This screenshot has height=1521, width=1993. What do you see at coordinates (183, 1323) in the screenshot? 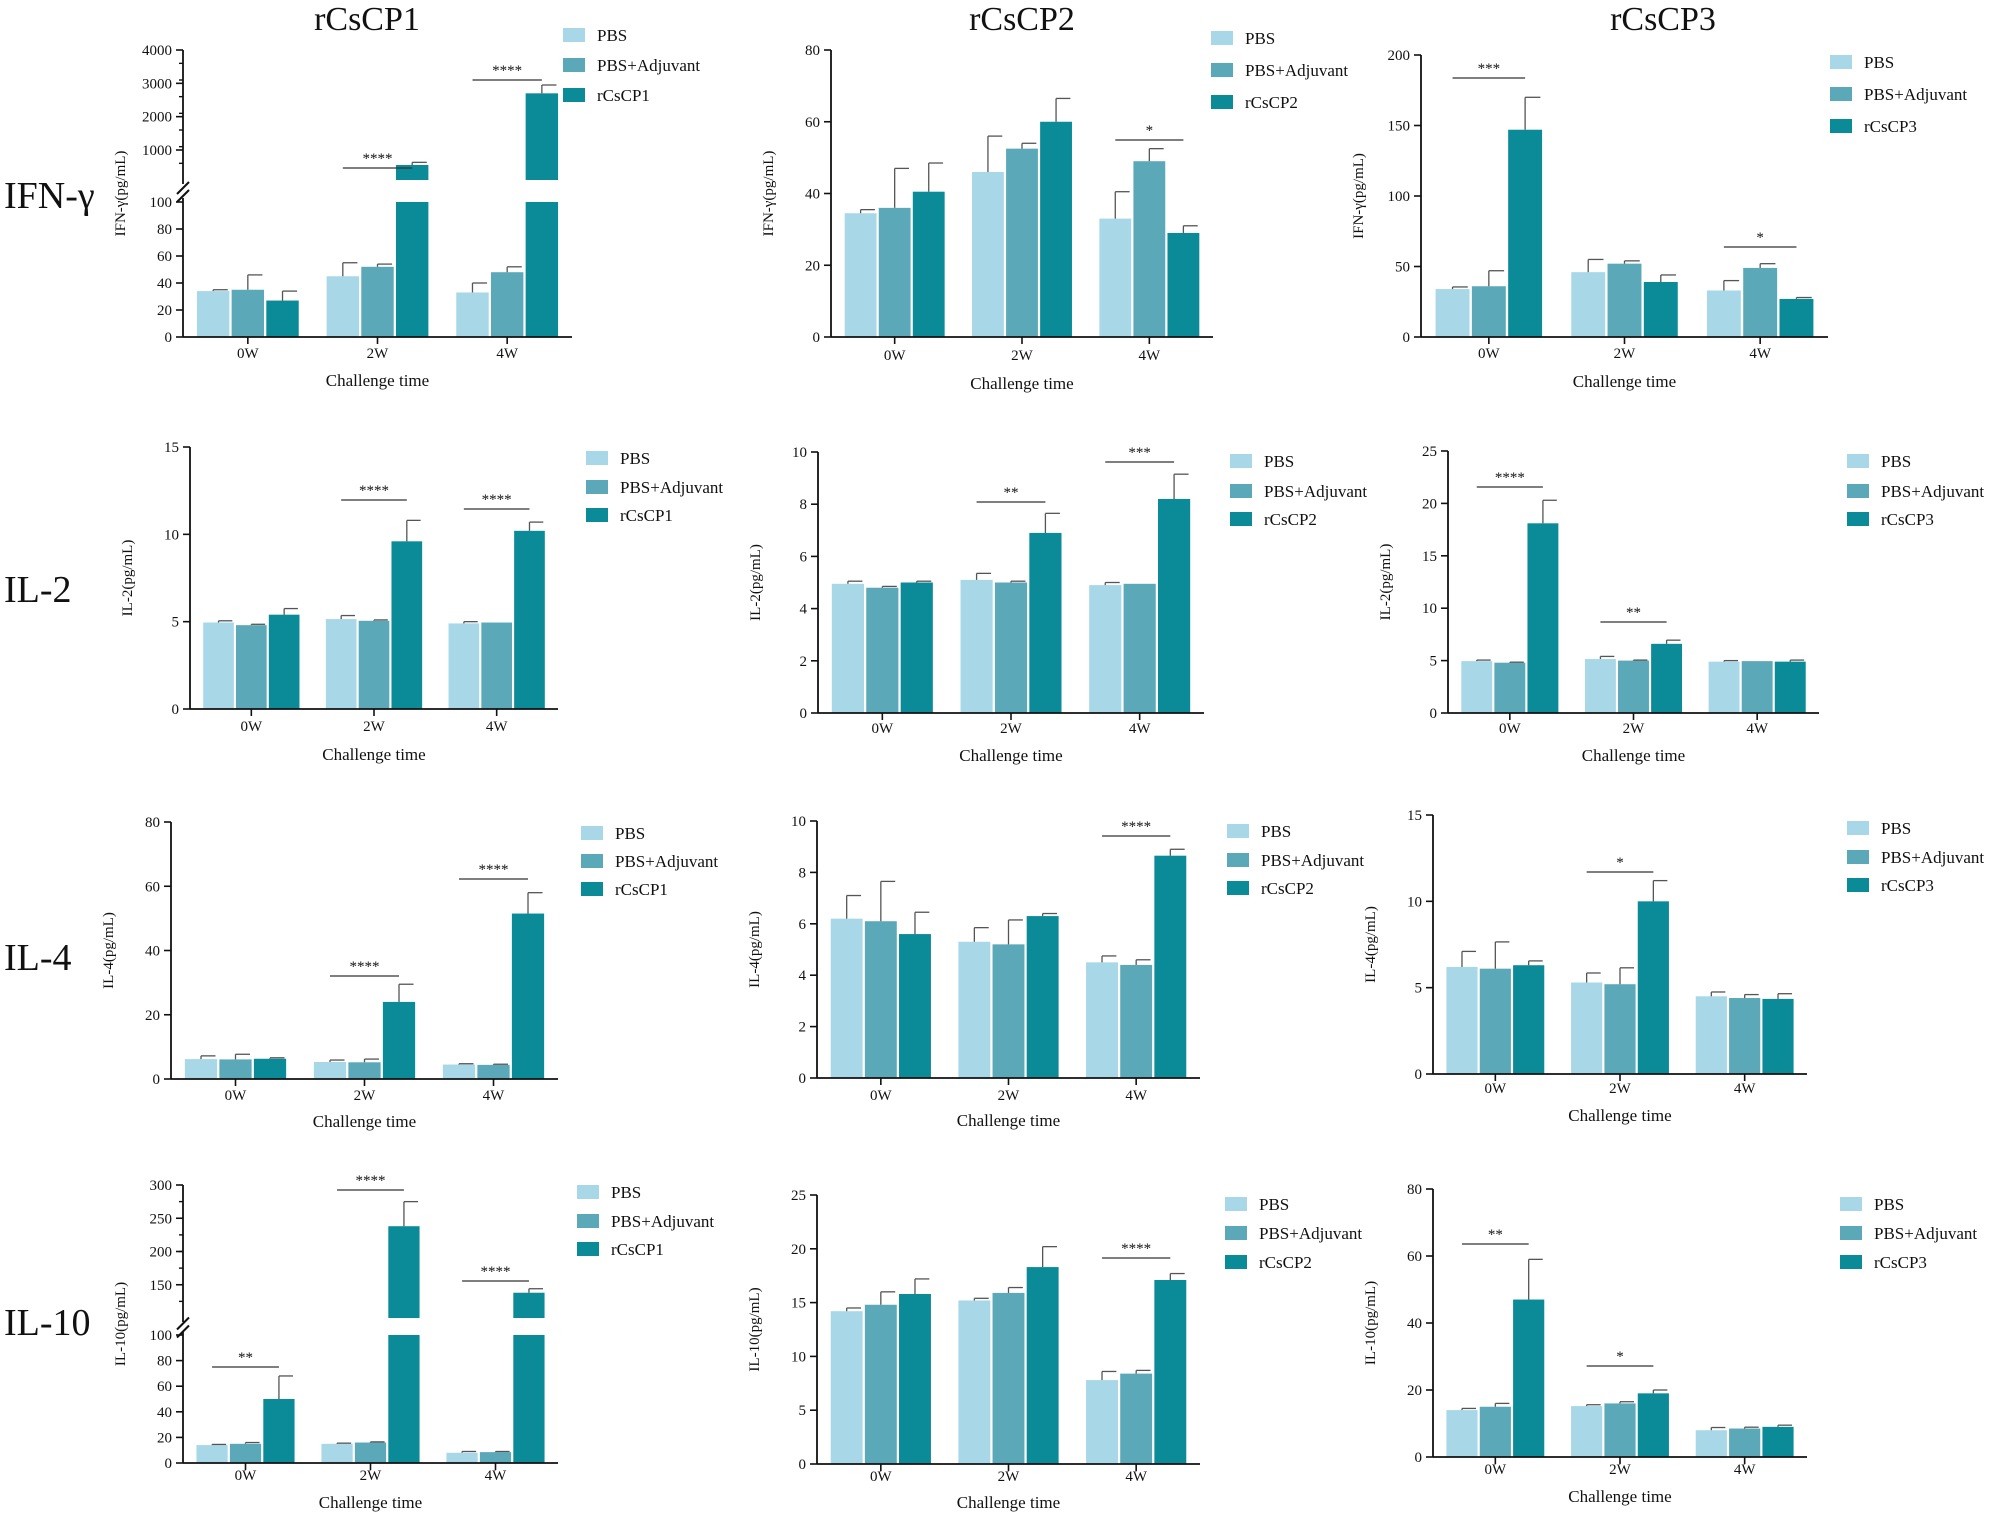
I see `axis-break-mark` at bounding box center [183, 1323].